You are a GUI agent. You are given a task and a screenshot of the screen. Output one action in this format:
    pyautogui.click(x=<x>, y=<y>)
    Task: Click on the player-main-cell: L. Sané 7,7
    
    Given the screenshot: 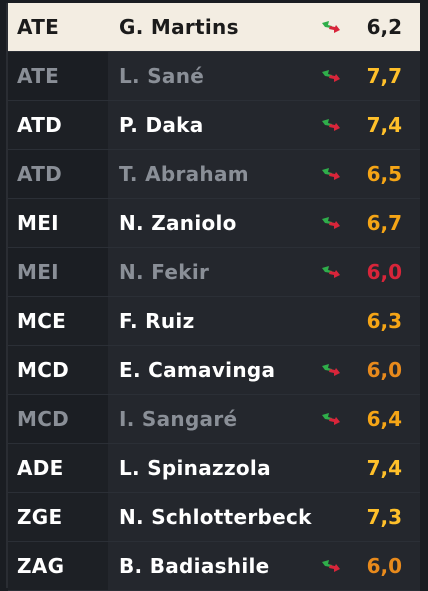 What is the action you would take?
    pyautogui.click(x=264, y=76)
    